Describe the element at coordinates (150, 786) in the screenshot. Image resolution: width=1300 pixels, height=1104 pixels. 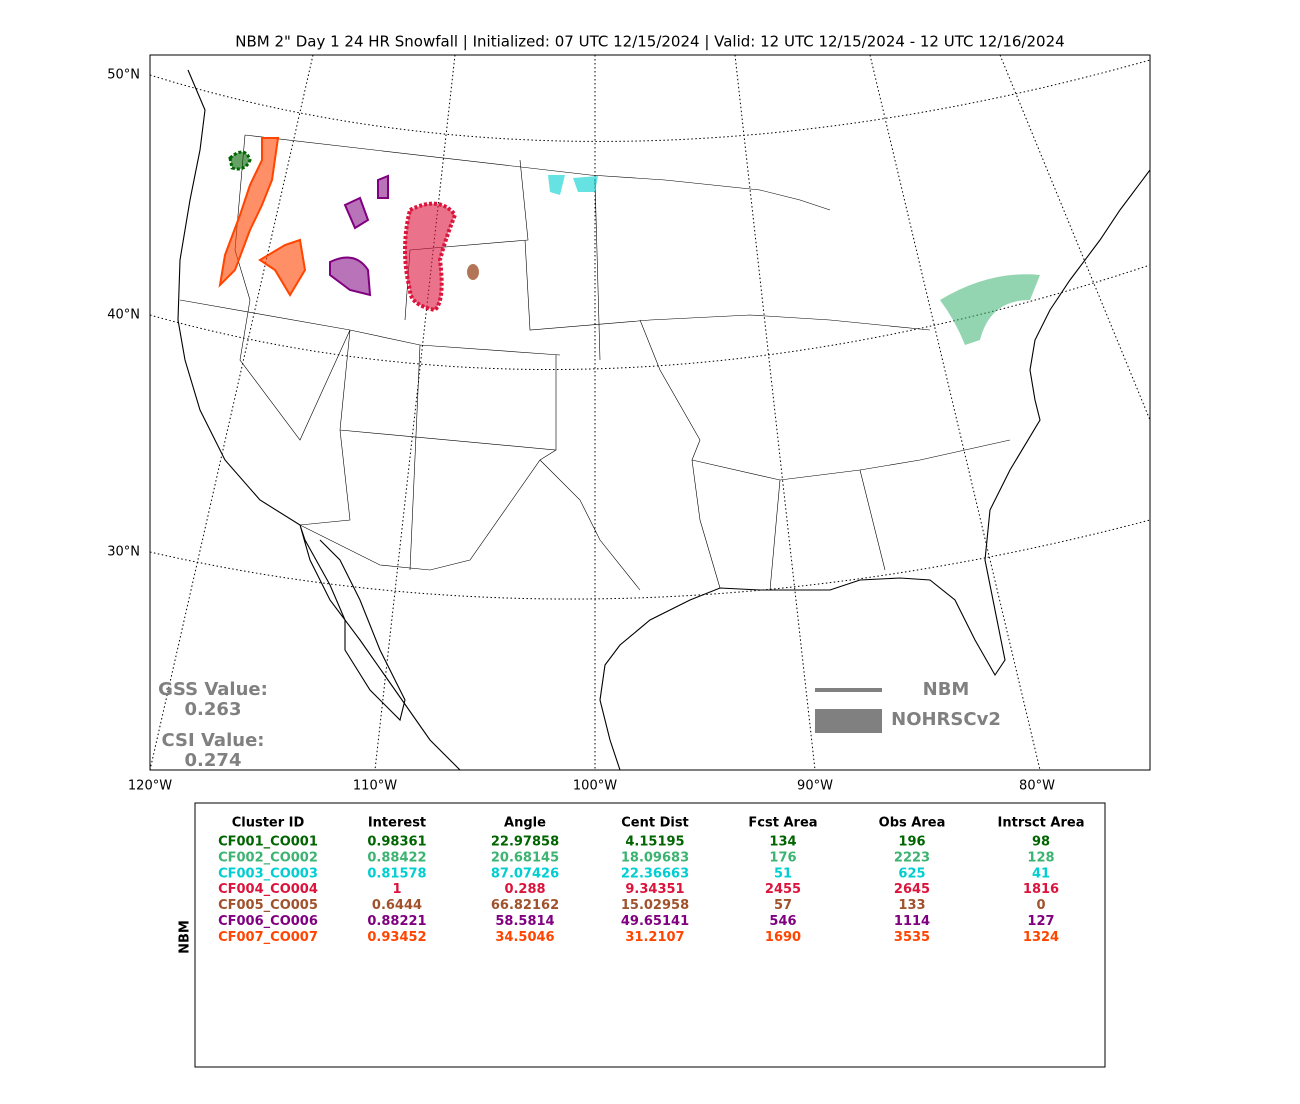
I see `lon-label: 120°W` at that location.